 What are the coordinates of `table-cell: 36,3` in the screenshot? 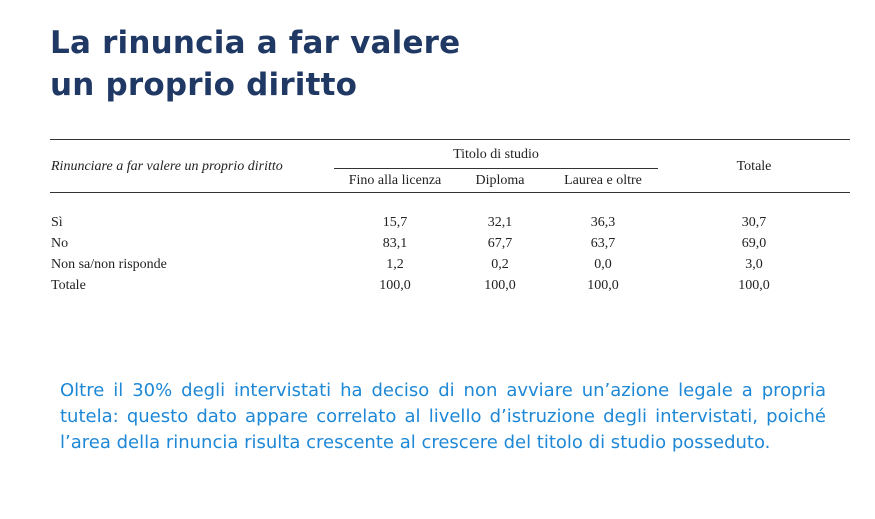 It's located at (603, 222).